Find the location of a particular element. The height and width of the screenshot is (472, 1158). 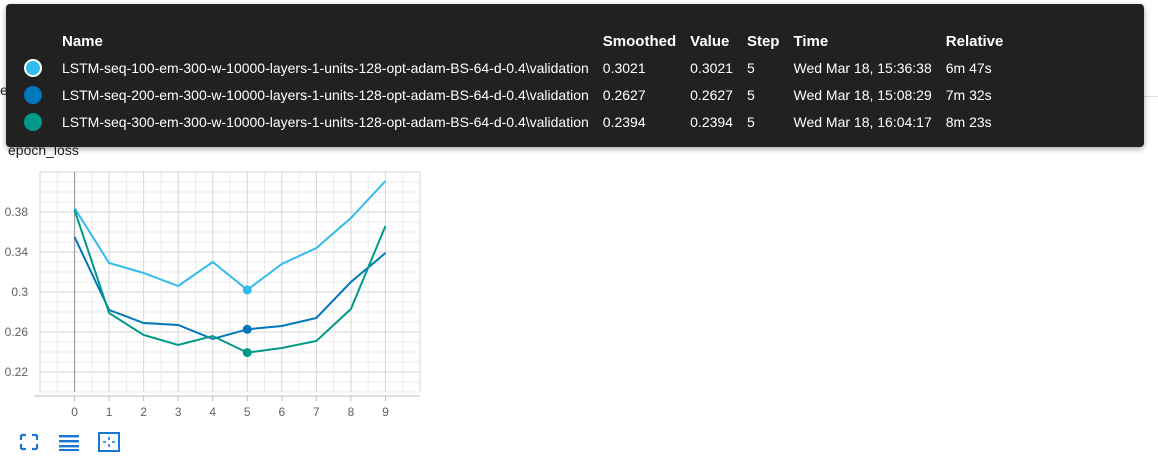

fit-domain-icon is located at coordinates (29, 442).